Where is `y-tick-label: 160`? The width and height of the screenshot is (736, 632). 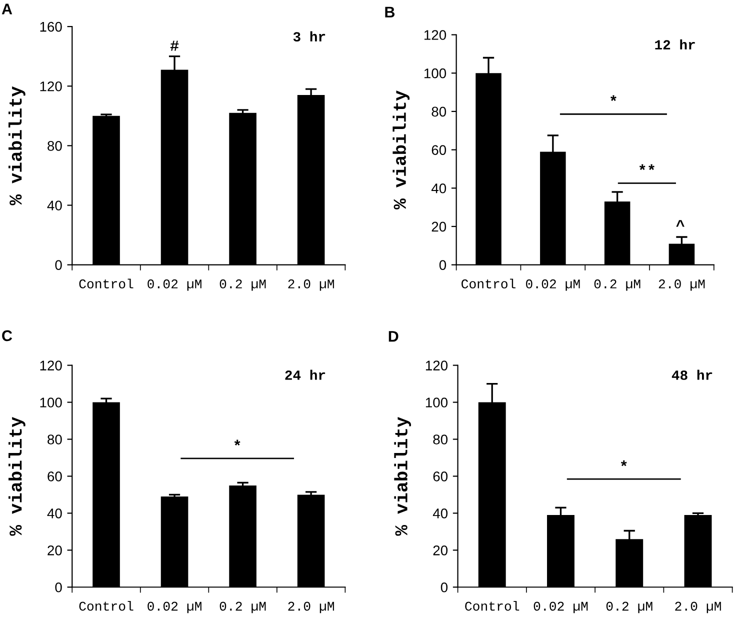 y-tick-label: 160 is located at coordinates (51, 27).